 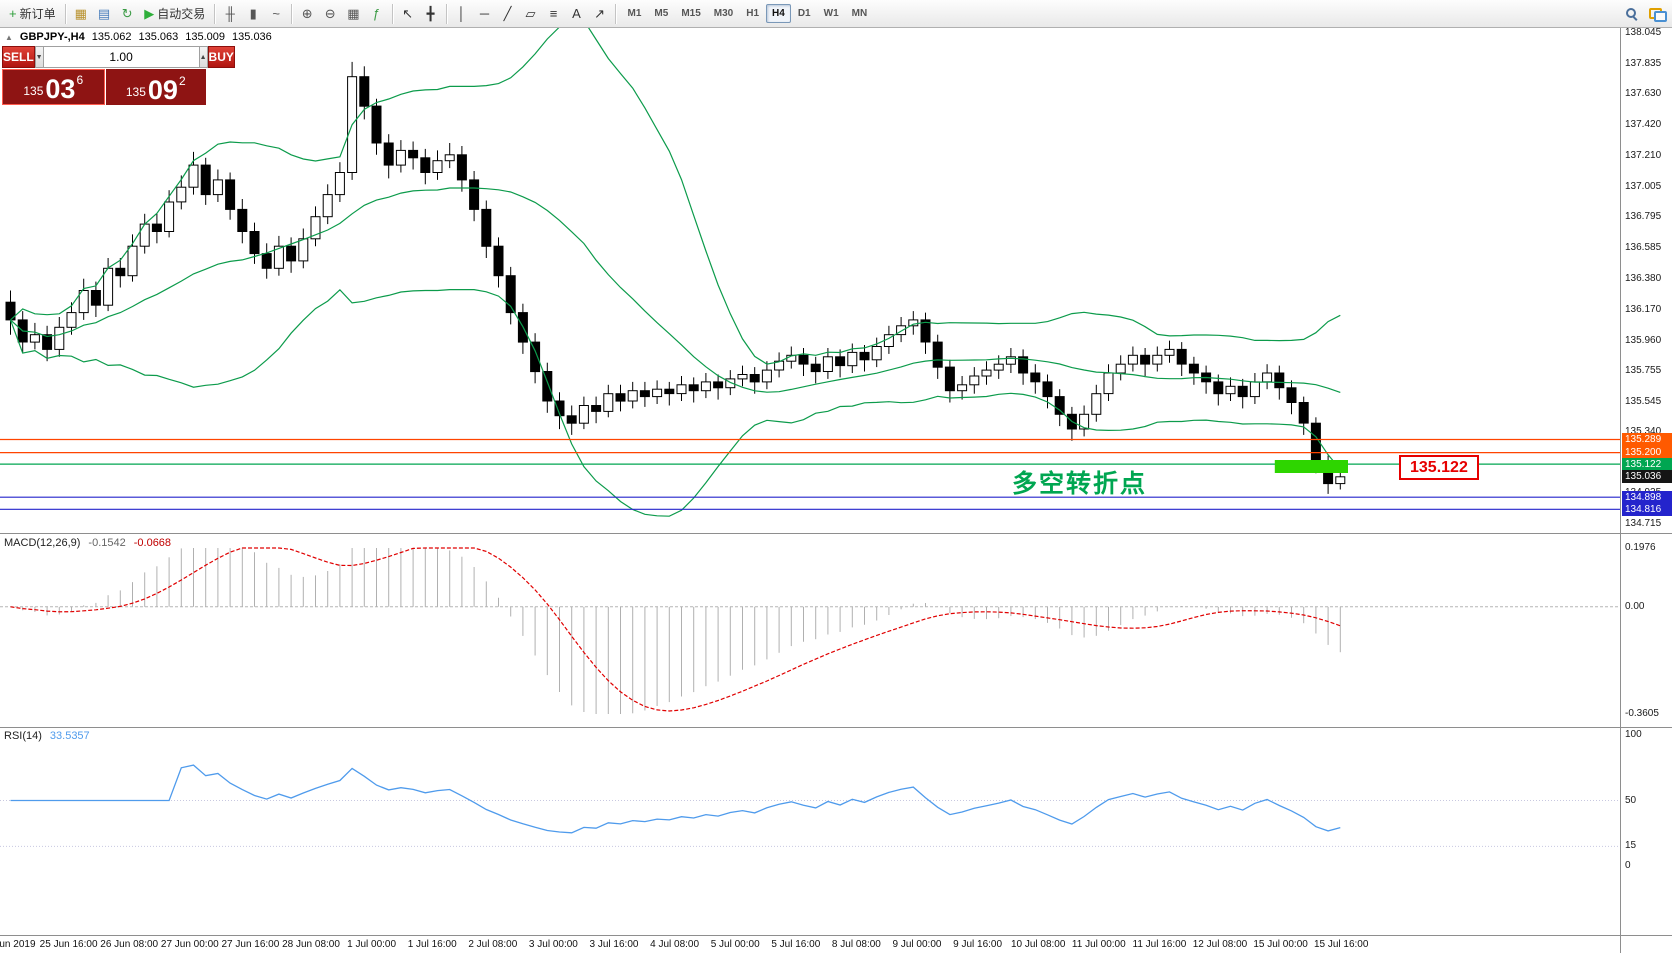 I want to click on timeframe-d1-button: D1, so click(x=804, y=13).